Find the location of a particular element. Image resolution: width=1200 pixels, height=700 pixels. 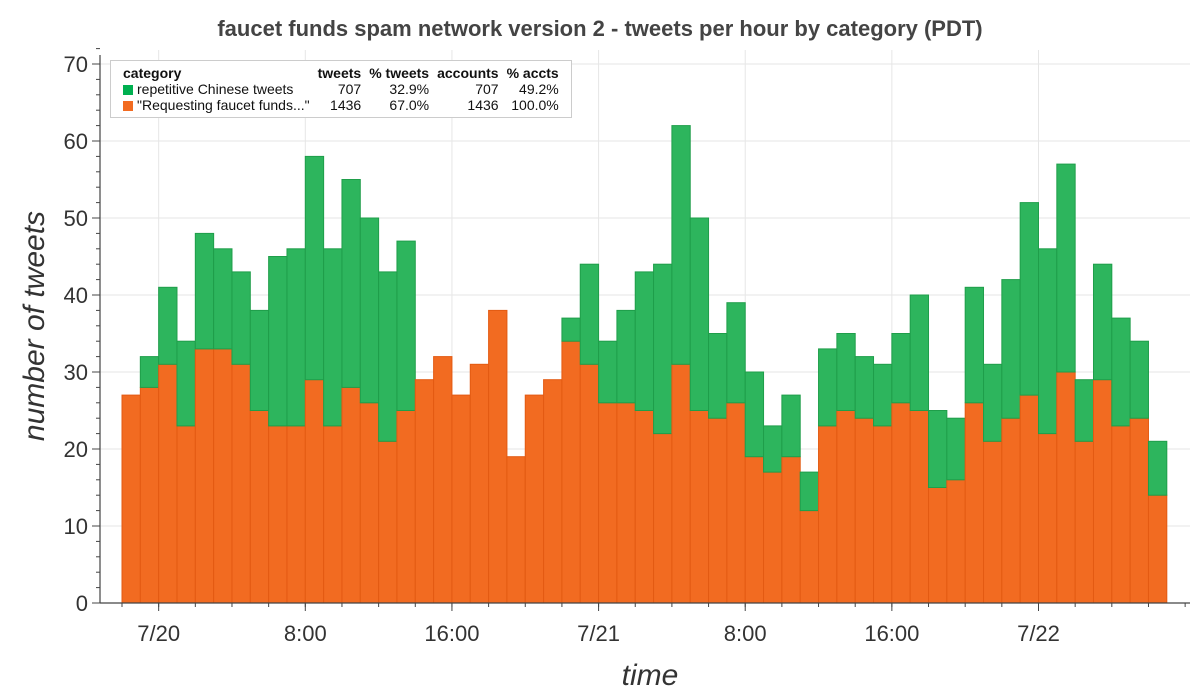

legend-pct-tweets: 67.0% is located at coordinates (409, 105).